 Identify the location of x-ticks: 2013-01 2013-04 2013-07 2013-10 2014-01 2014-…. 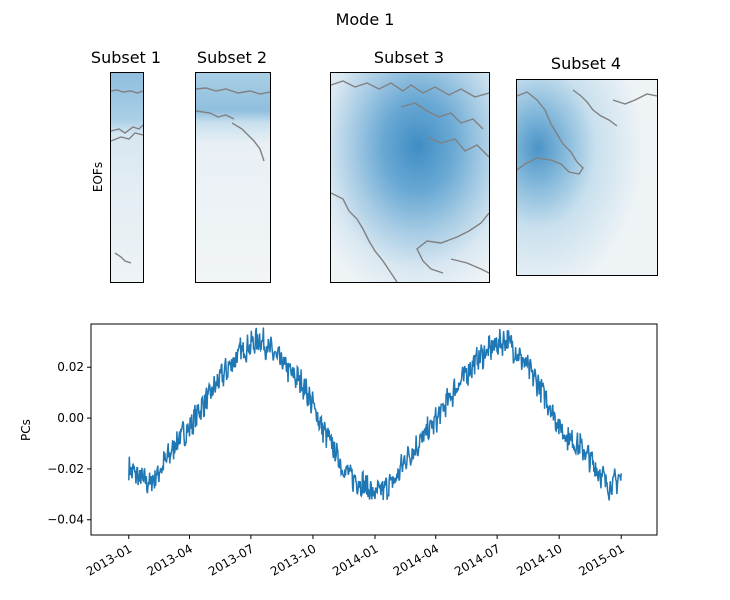
(355, 557).